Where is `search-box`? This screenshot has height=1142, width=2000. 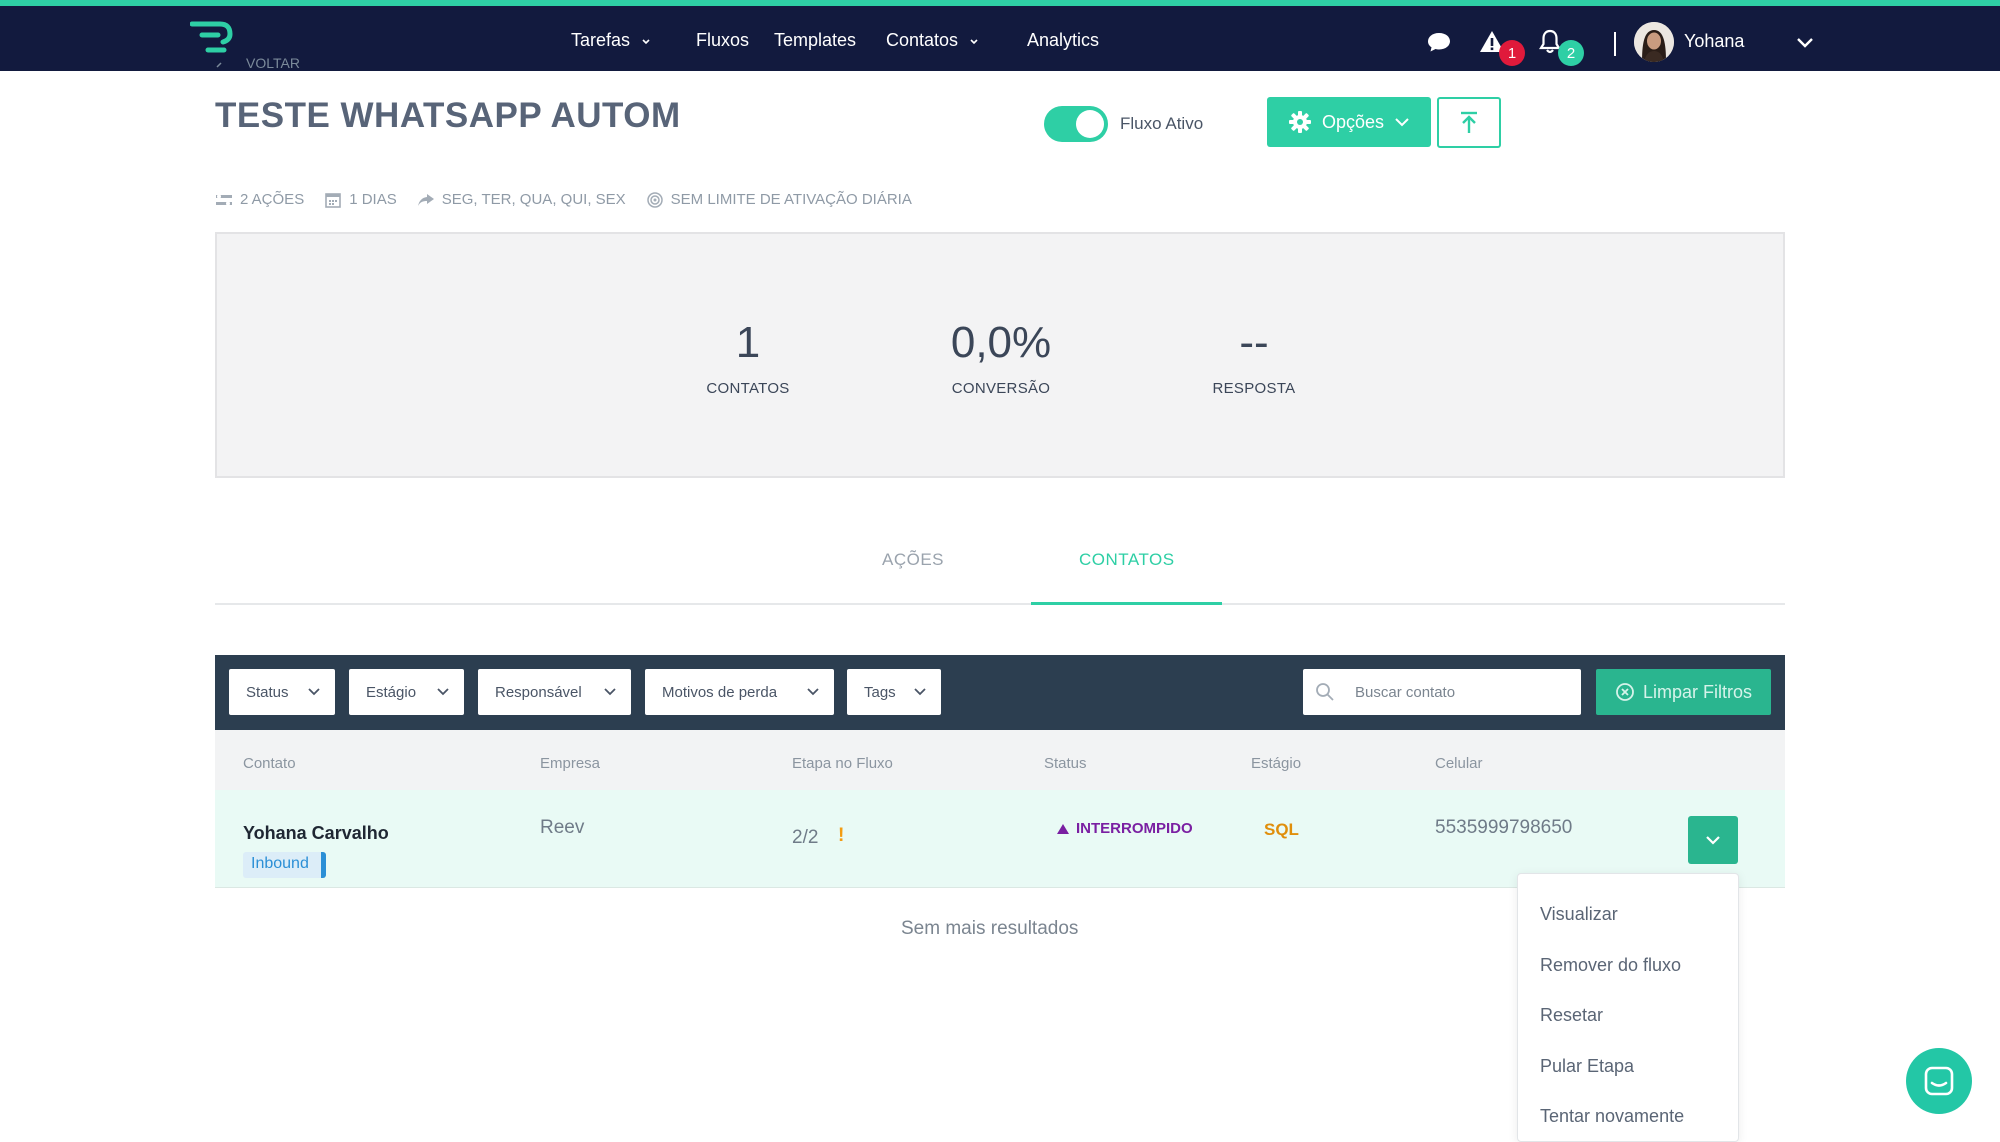
search-box is located at coordinates (1442, 692).